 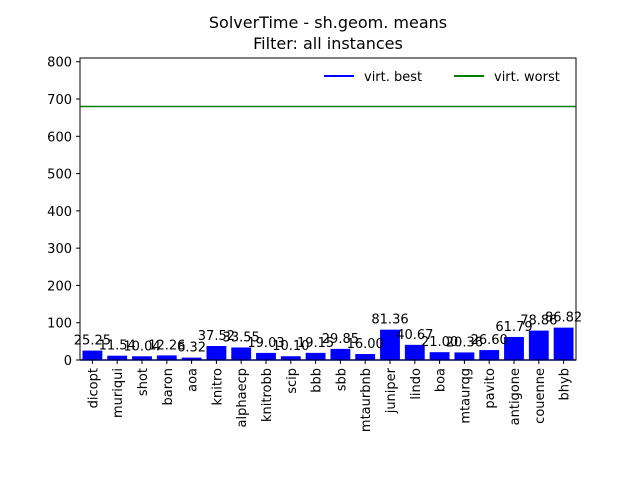 What do you see at coordinates (441, 380) in the screenshot?
I see `x-tick-label-boa: boa` at bounding box center [441, 380].